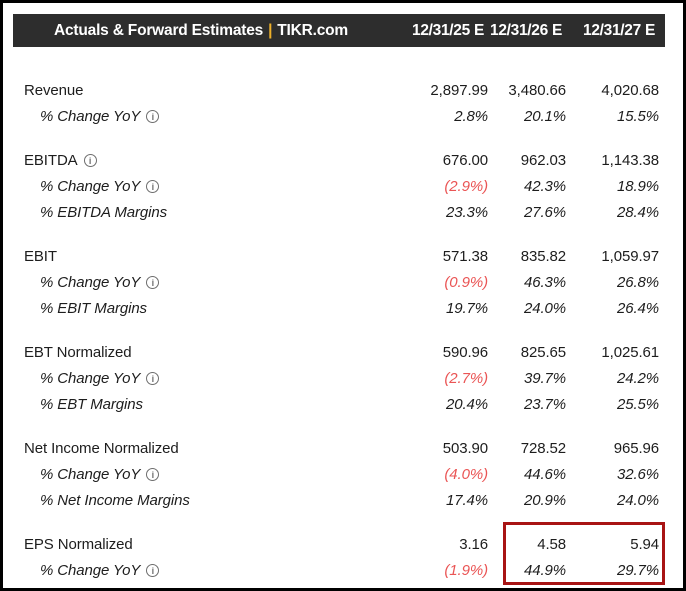 This screenshot has height=591, width=686. Describe the element at coordinates (537, 90) in the screenshot. I see `cell: 3,480.66` at that location.